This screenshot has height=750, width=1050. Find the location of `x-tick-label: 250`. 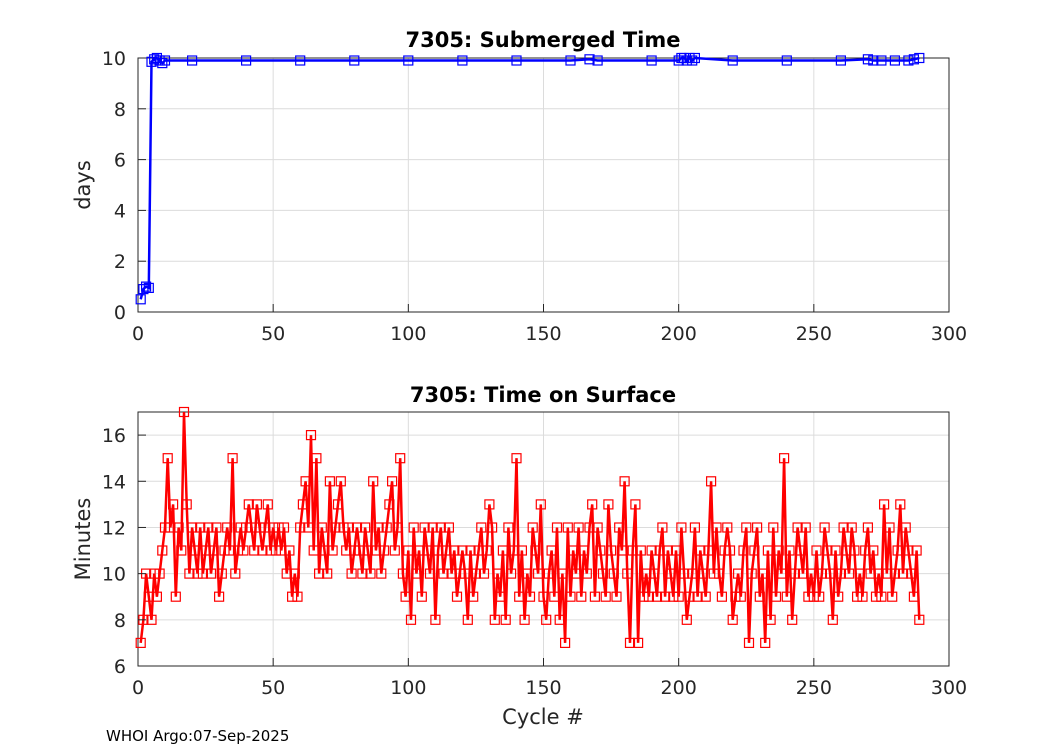

x-tick-label: 250 is located at coordinates (814, 688).